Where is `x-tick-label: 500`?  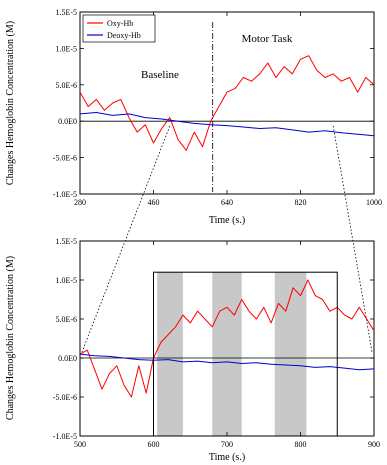 x-tick-label: 500 is located at coordinates (80, 444).